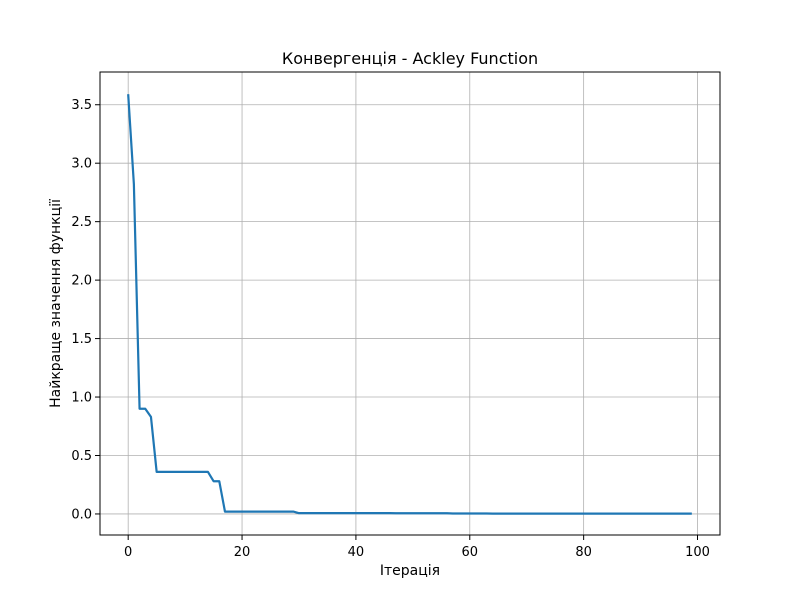 This screenshot has height=605, width=800. Describe the element at coordinates (242, 552) in the screenshot. I see `x-tick-label: 20` at that location.